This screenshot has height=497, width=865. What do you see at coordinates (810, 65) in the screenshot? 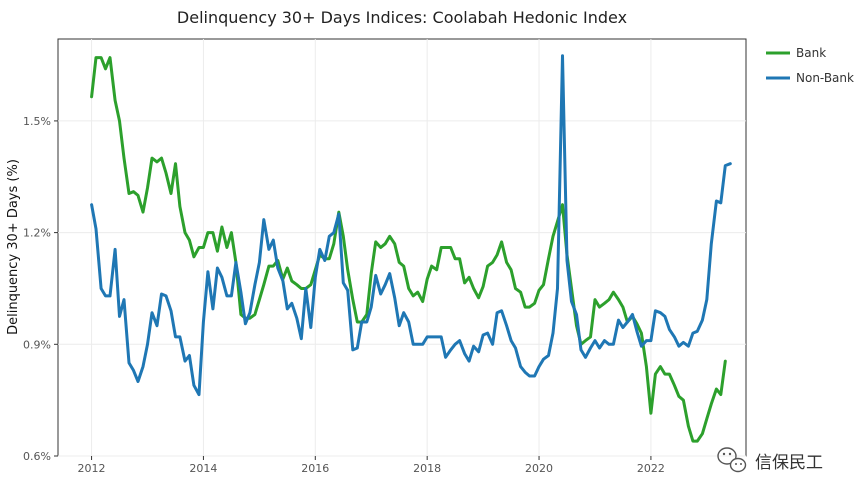
I see `legend: Bank Non-Bank` at bounding box center [810, 65].